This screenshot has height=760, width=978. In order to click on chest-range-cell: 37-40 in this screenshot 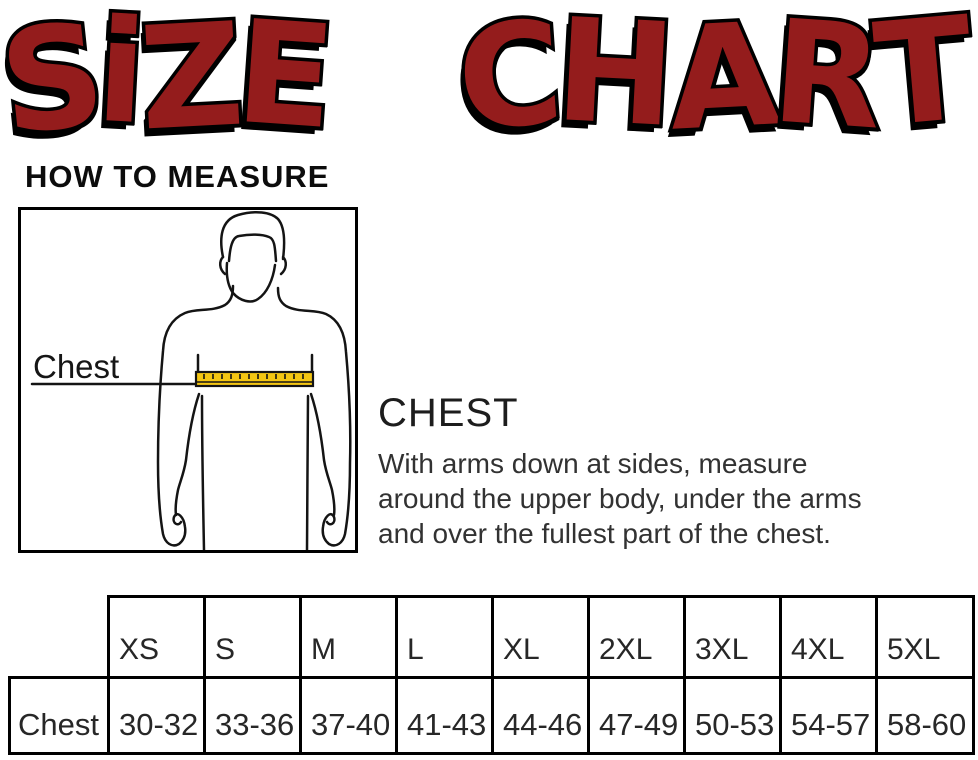, I will do `click(348, 715)`.